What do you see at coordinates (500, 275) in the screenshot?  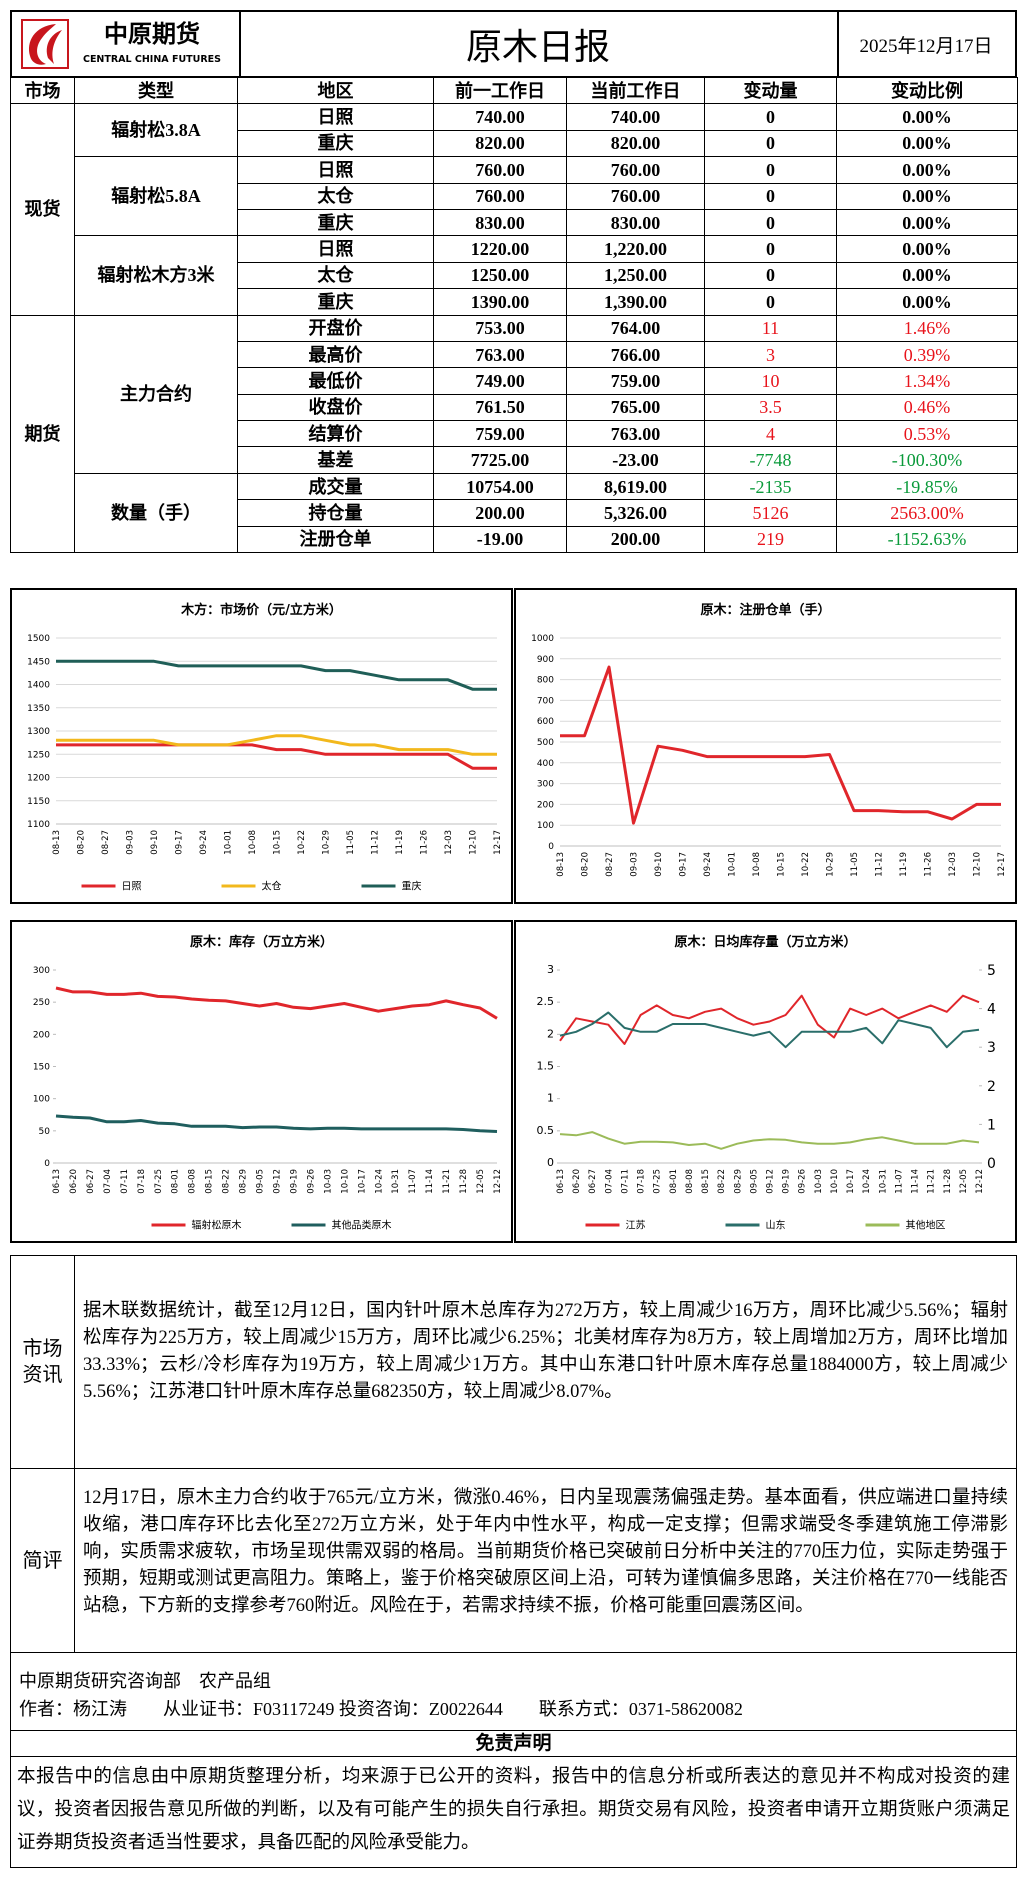 I see `value-cell: 1250.00` at bounding box center [500, 275].